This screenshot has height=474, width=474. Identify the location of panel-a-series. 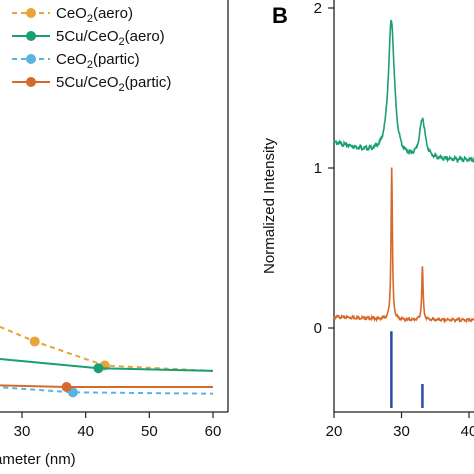
(107, 361).